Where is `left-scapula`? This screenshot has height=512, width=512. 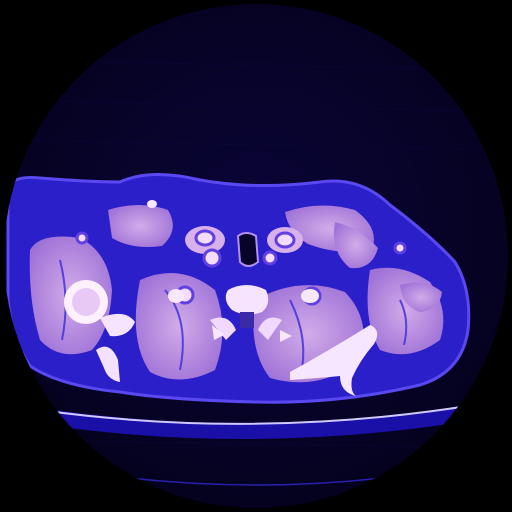 left-scapula is located at coordinates (108, 364).